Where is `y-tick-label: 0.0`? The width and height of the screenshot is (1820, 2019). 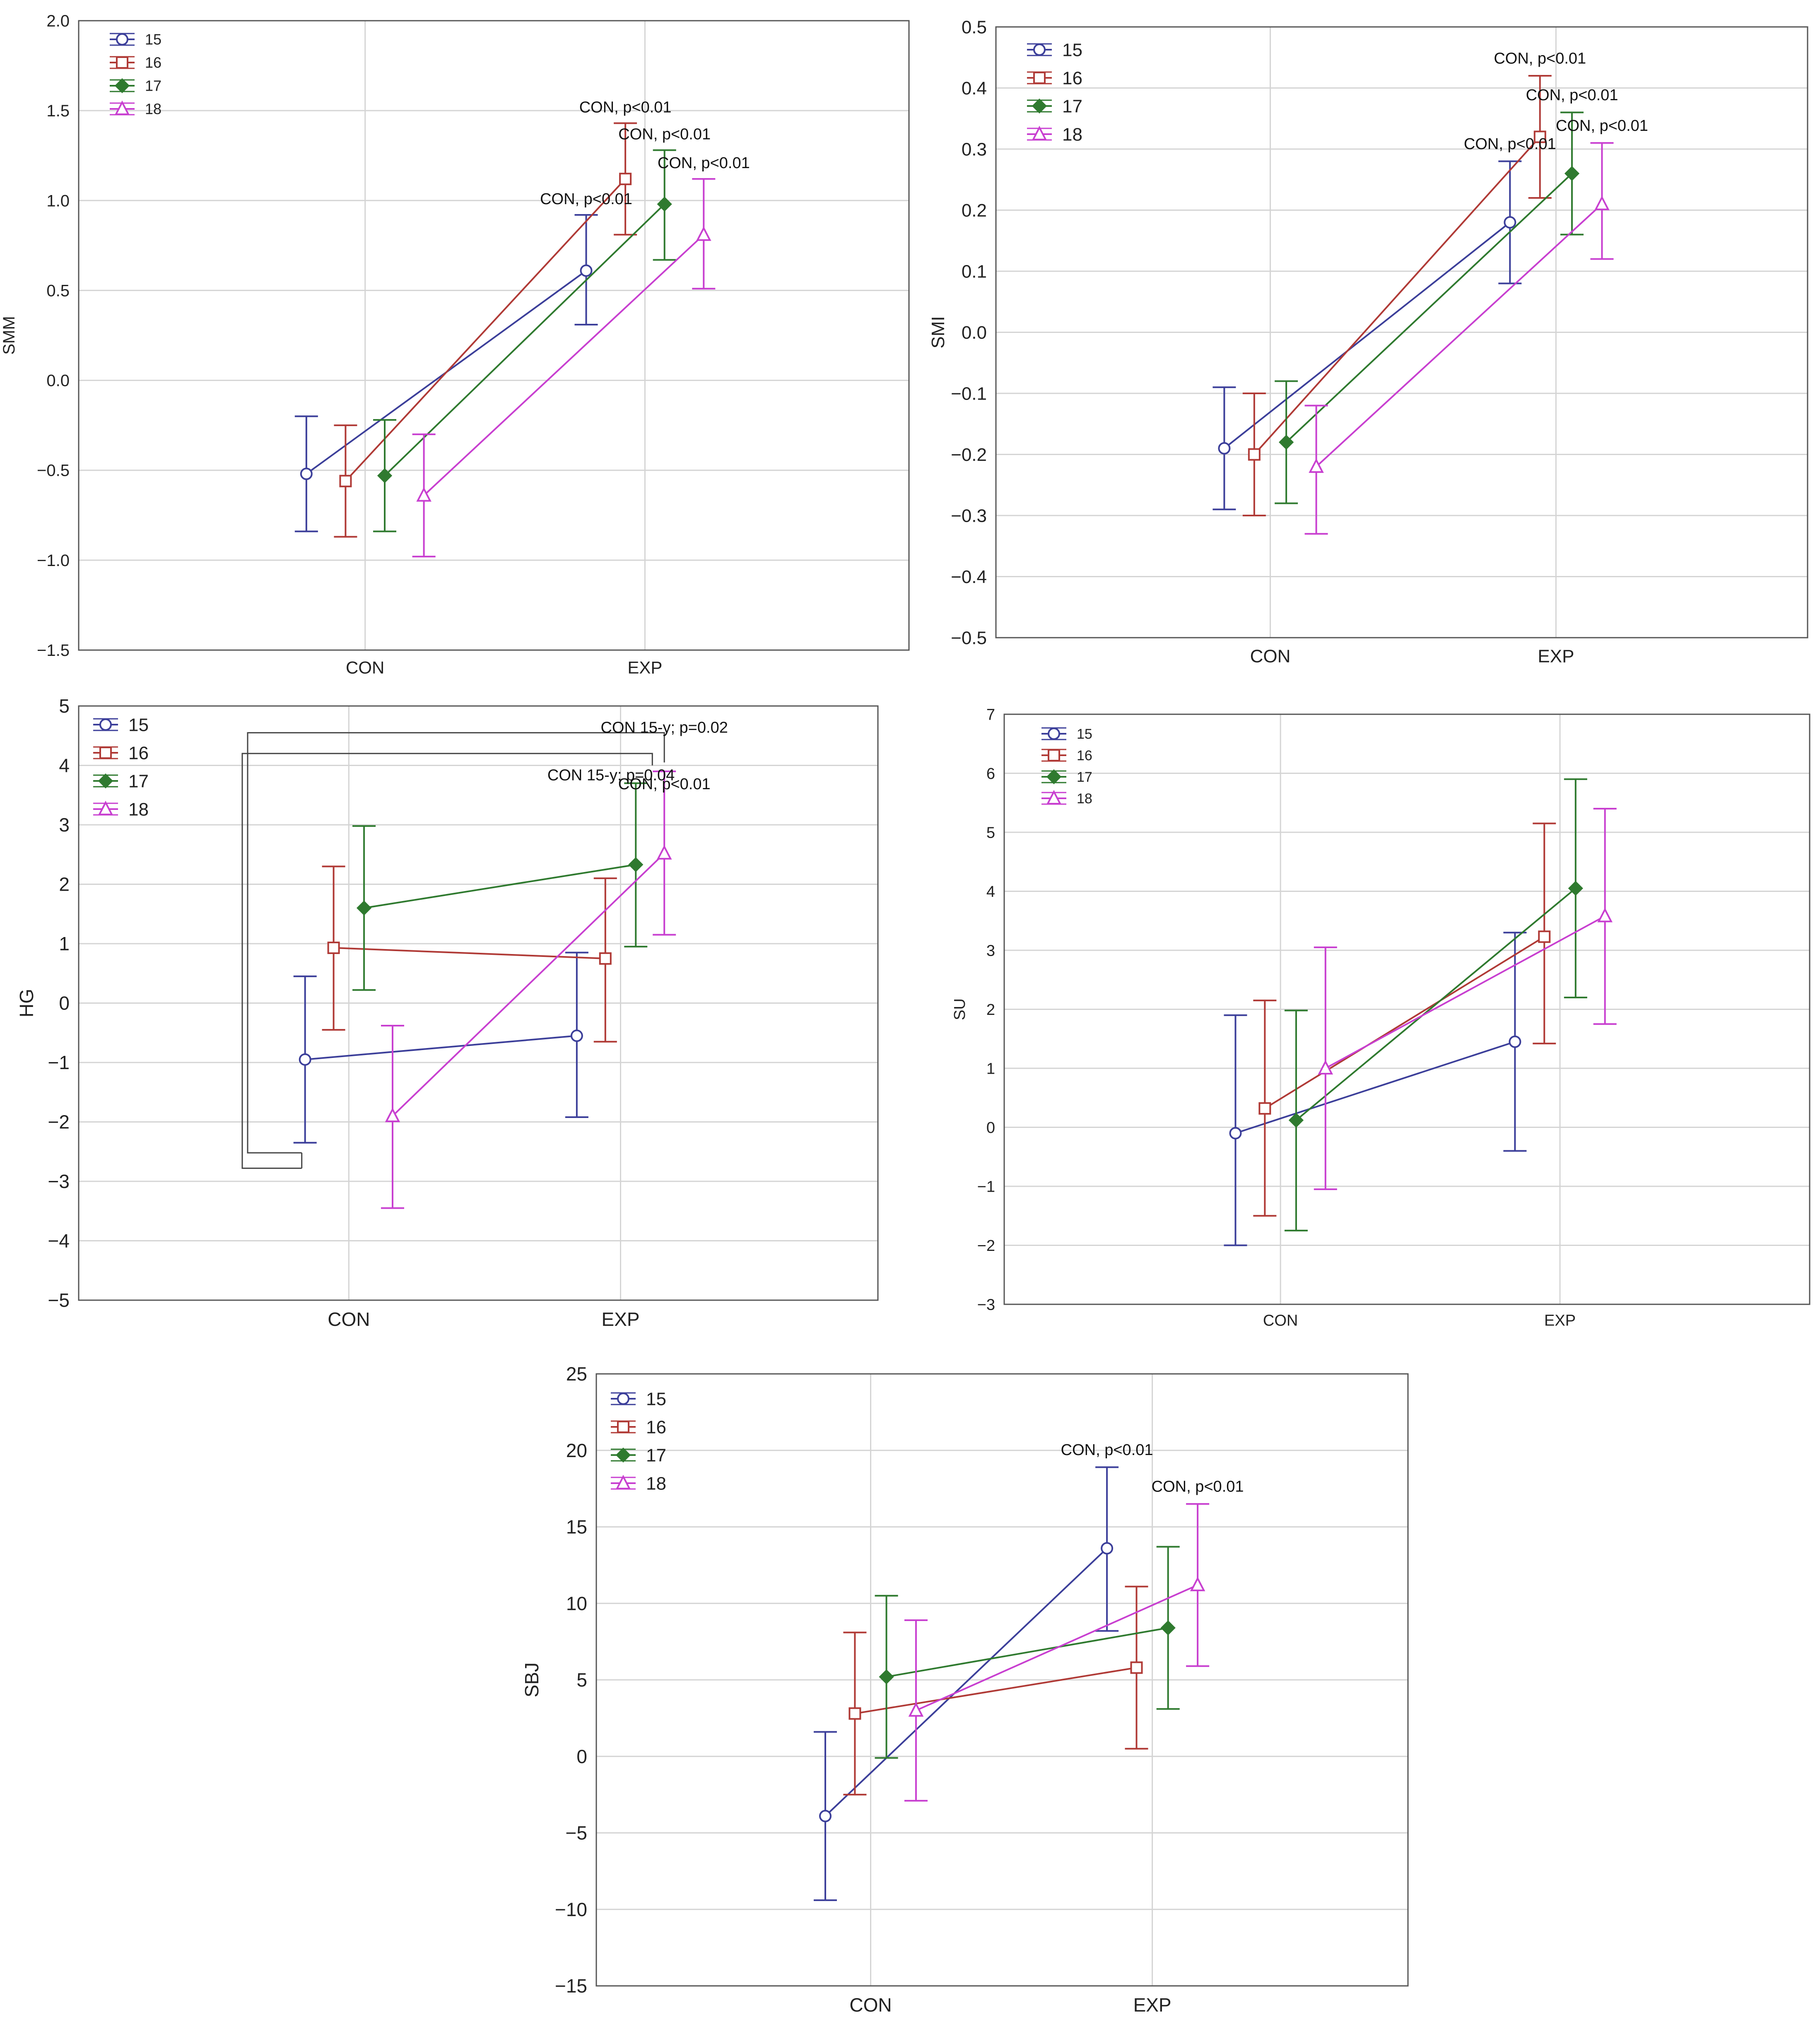 y-tick-label: 0.0 is located at coordinates (58, 381).